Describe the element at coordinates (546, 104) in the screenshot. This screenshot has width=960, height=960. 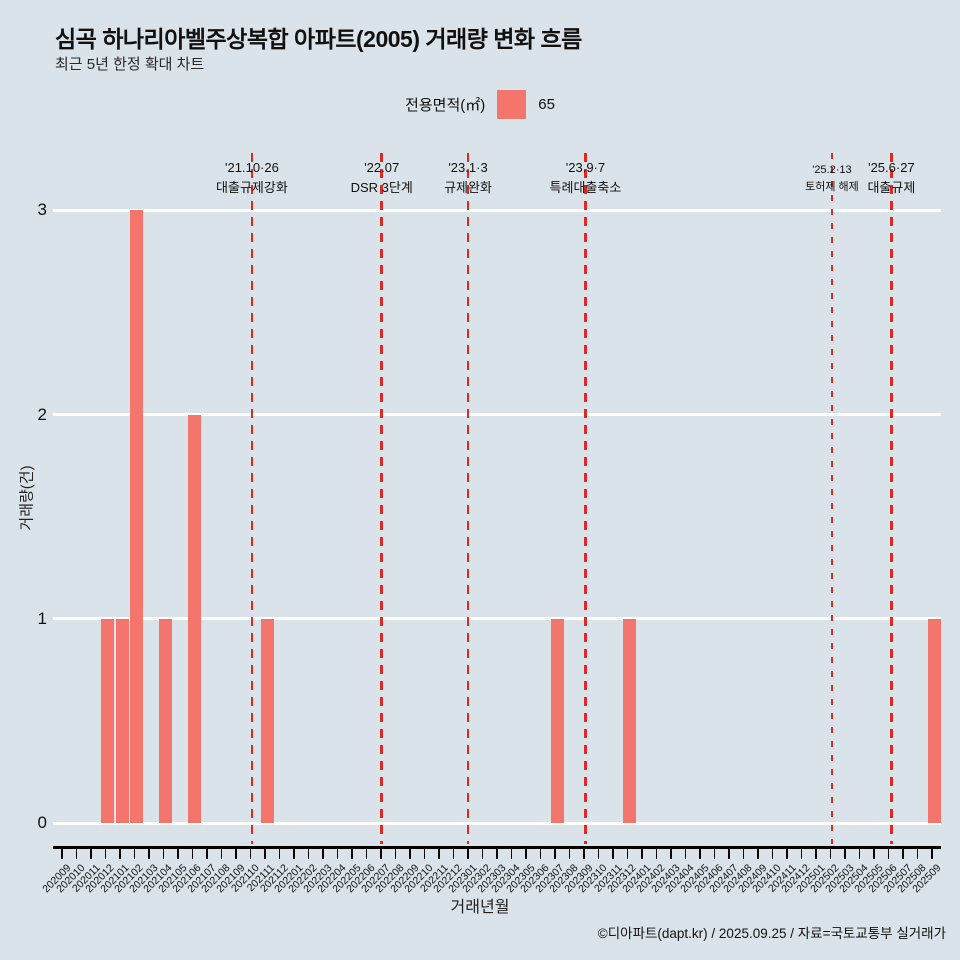
I see `legend-value: 65` at that location.